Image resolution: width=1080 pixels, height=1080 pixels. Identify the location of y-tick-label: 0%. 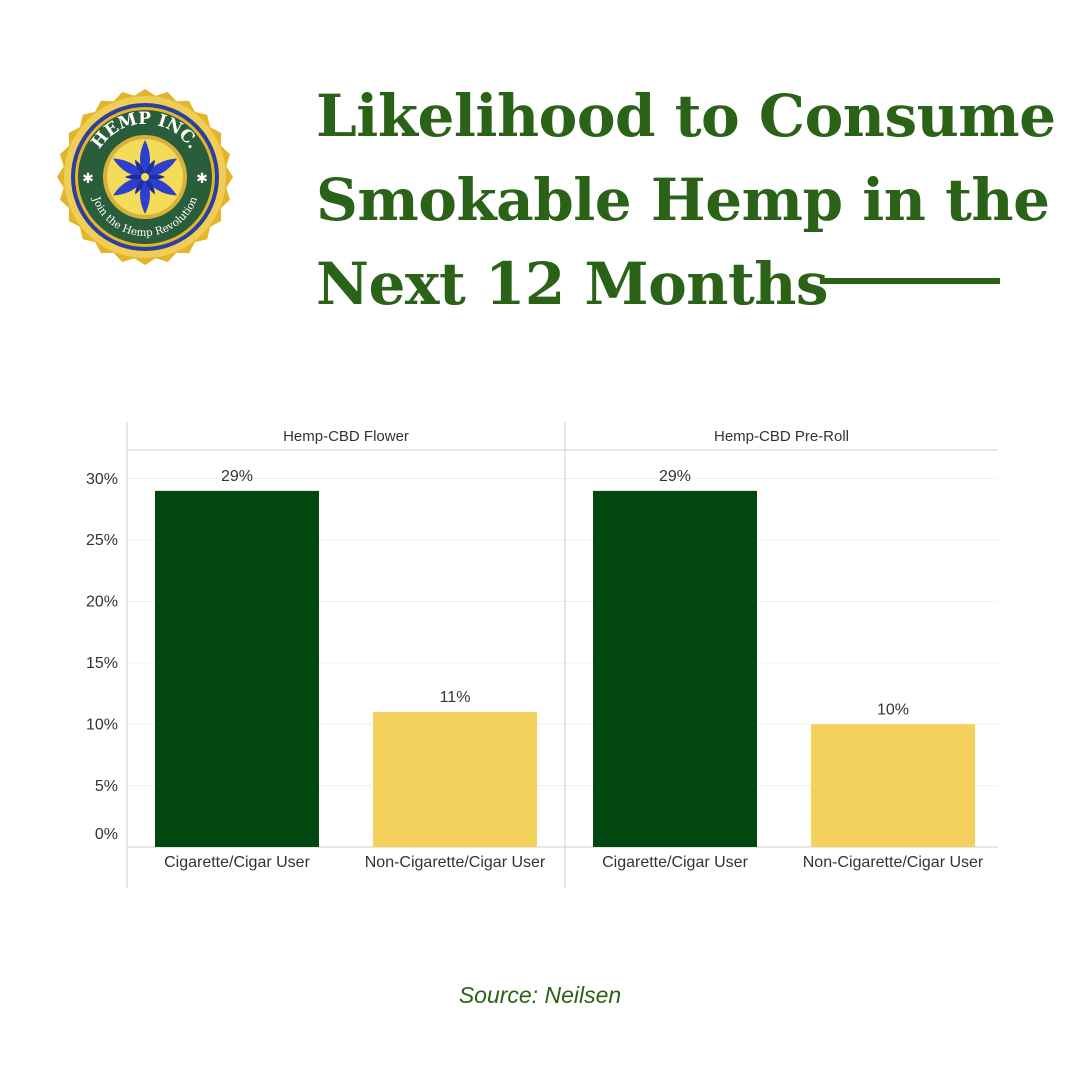
(106, 834).